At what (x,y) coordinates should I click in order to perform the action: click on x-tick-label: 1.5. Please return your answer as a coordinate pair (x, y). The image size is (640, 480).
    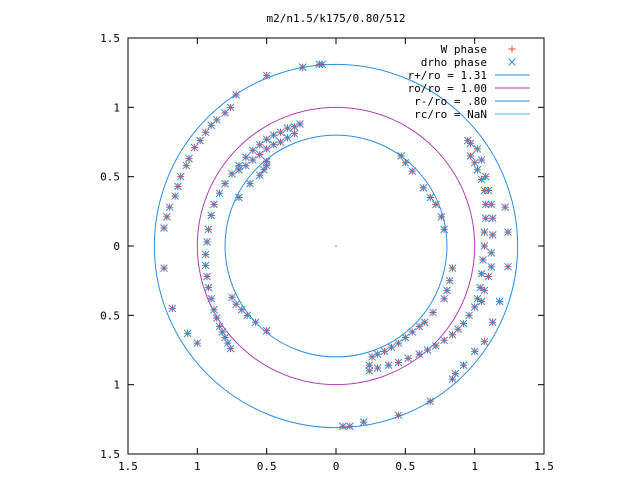
    Looking at the image, I should click on (544, 466).